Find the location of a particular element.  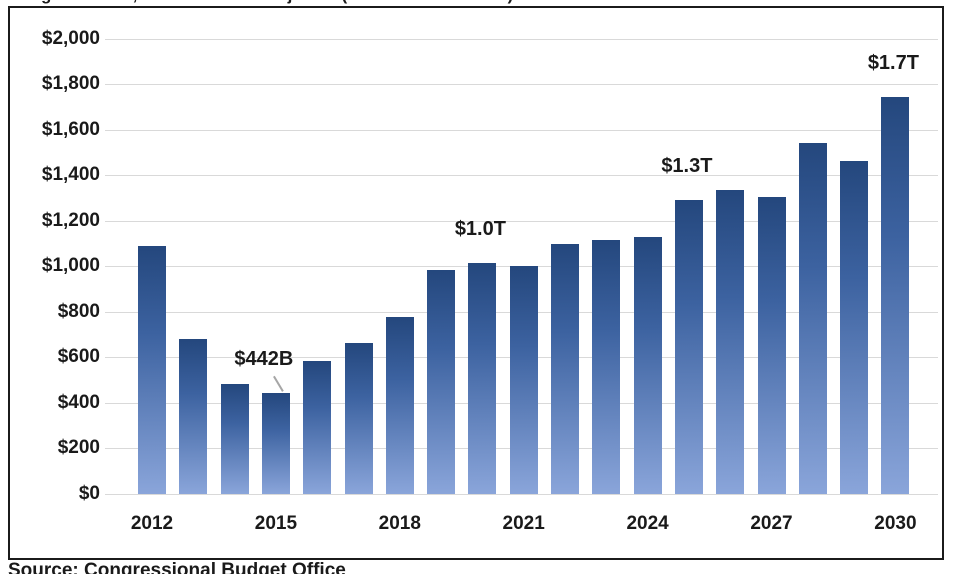

bar-2021 is located at coordinates (523, 380).